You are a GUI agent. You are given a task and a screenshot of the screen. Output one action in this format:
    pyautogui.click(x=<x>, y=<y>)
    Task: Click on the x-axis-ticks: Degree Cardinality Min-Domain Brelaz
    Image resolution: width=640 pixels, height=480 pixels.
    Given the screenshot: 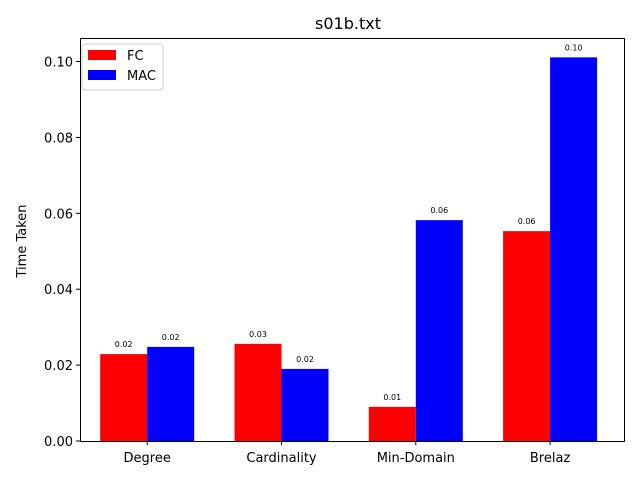 What is the action you would take?
    pyautogui.click(x=347, y=453)
    